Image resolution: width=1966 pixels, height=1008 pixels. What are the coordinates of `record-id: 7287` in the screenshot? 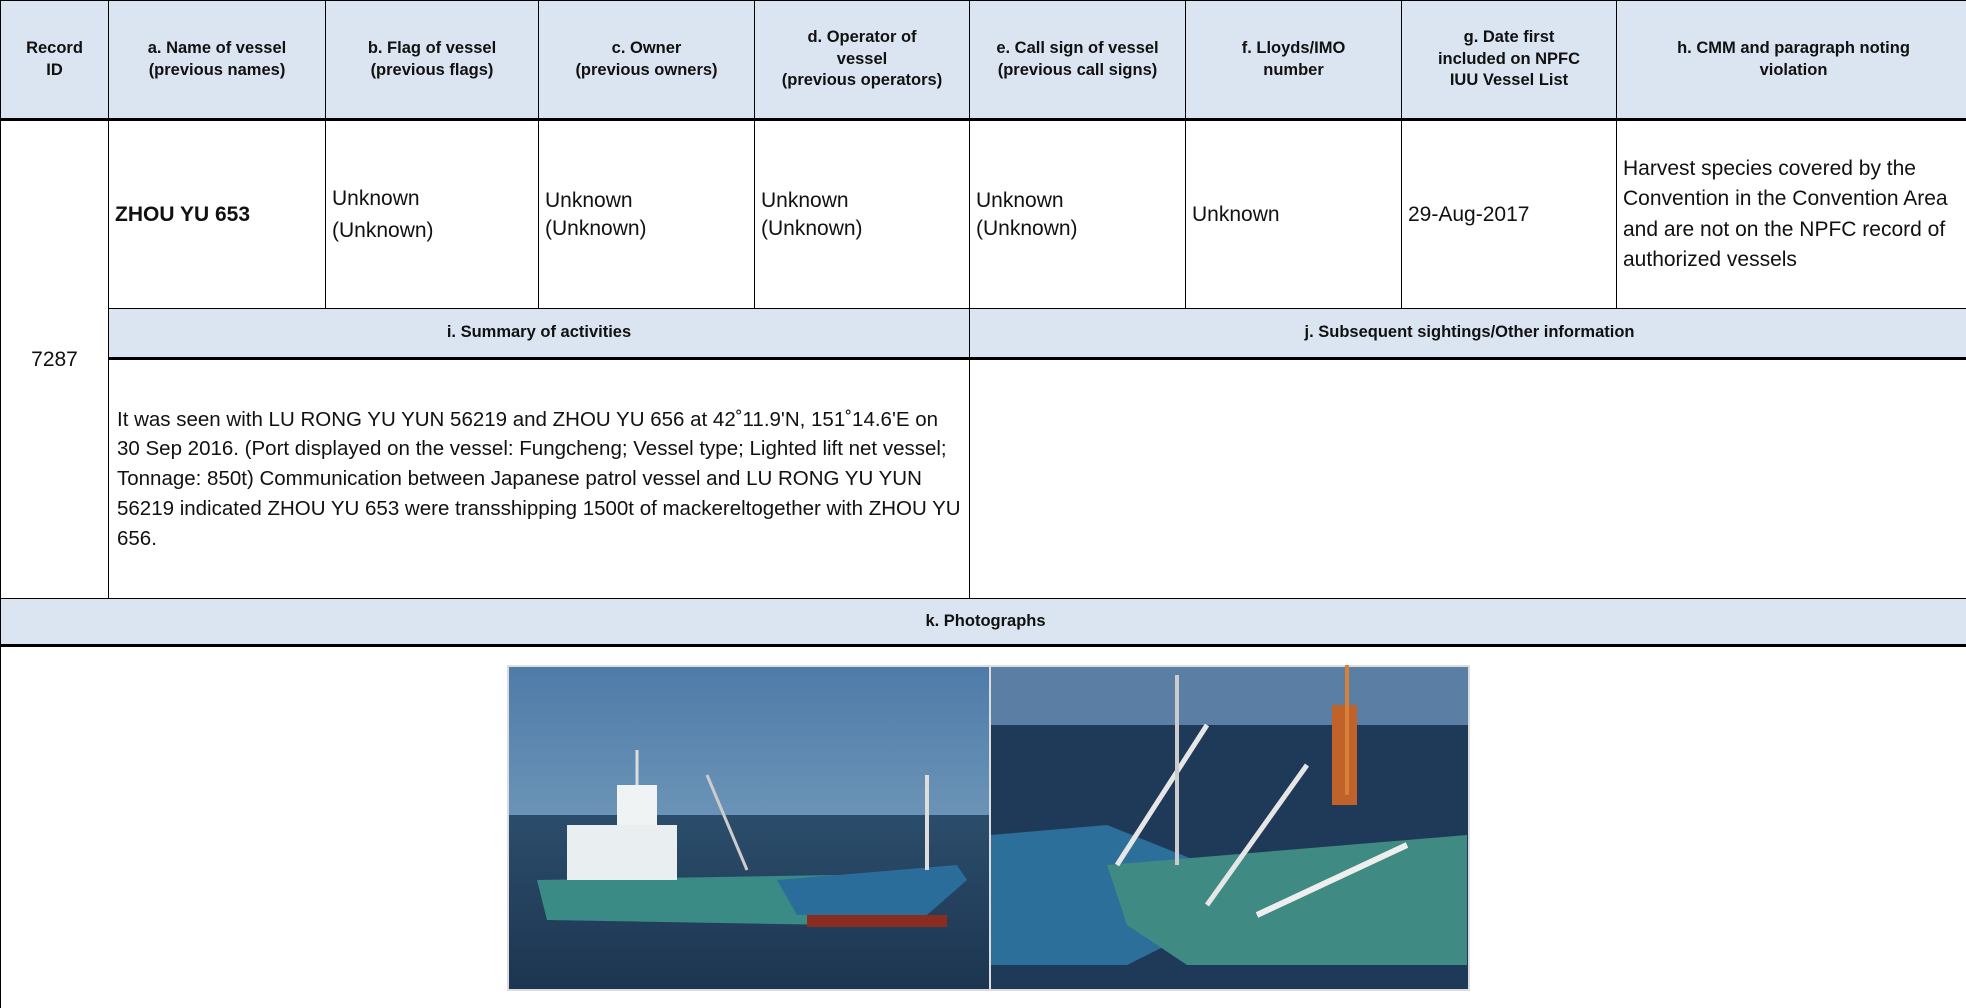 It's located at (54, 359).